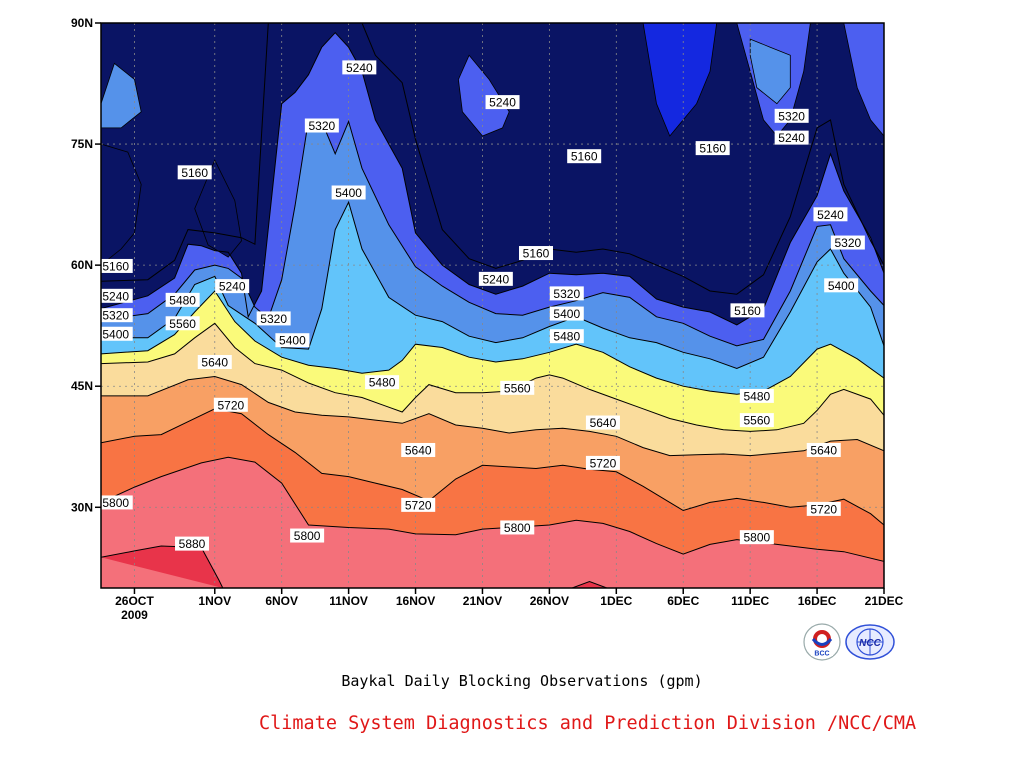 This screenshot has width=1024, height=768. What do you see at coordinates (683, 601) in the screenshot?
I see `x-tick-label: 6DEC` at bounding box center [683, 601].